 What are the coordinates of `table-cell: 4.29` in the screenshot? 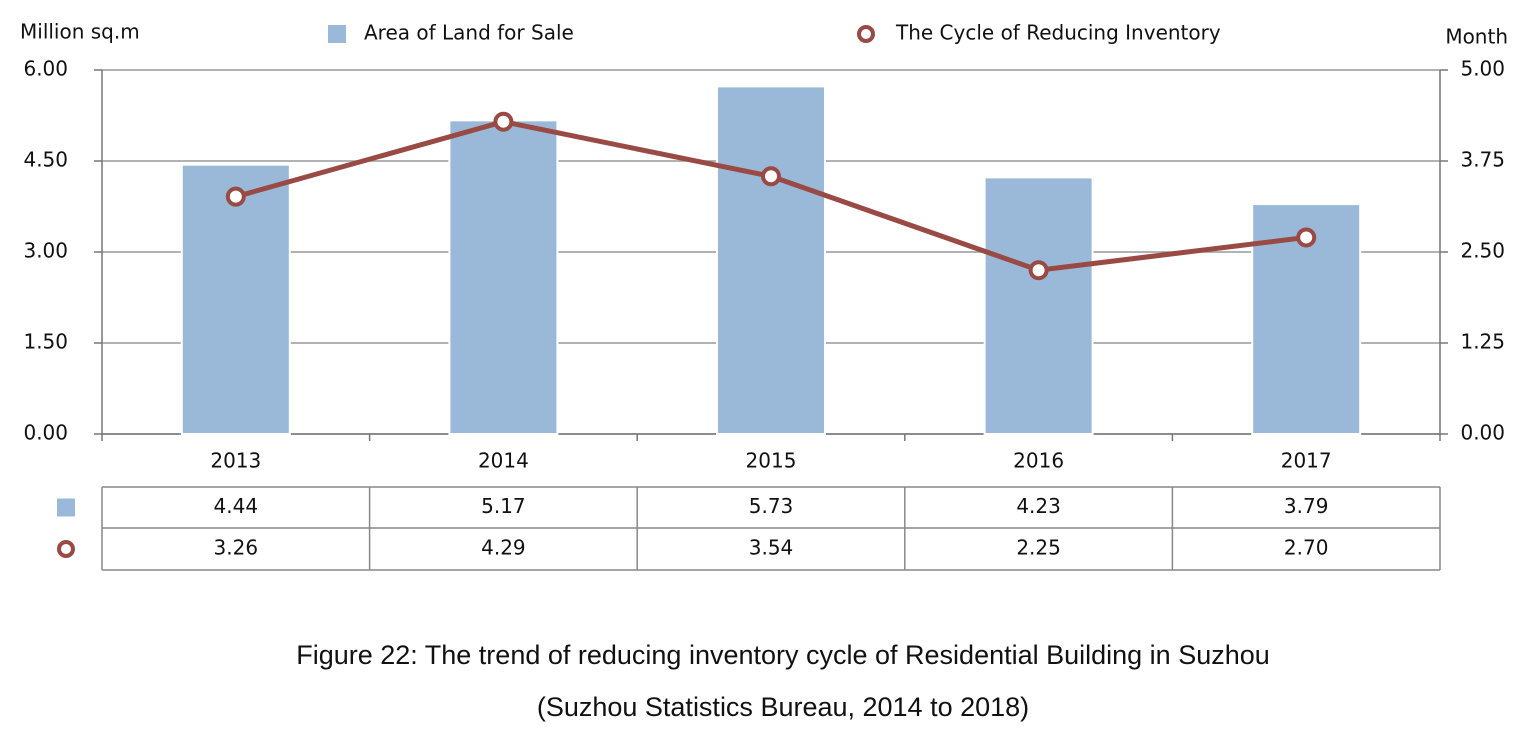 It's located at (503, 548).